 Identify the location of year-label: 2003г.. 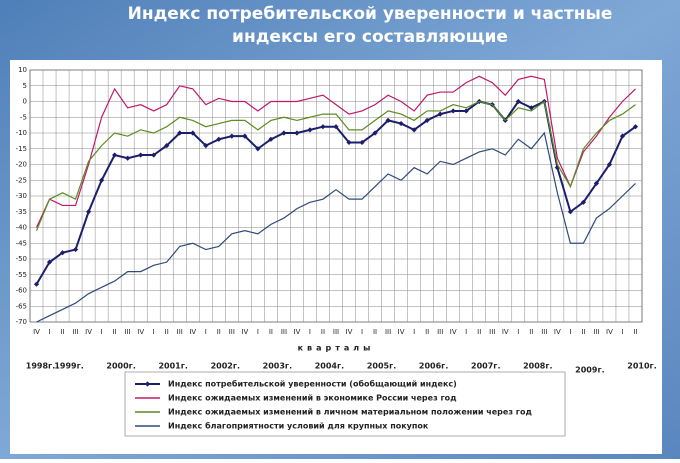
(277, 366).